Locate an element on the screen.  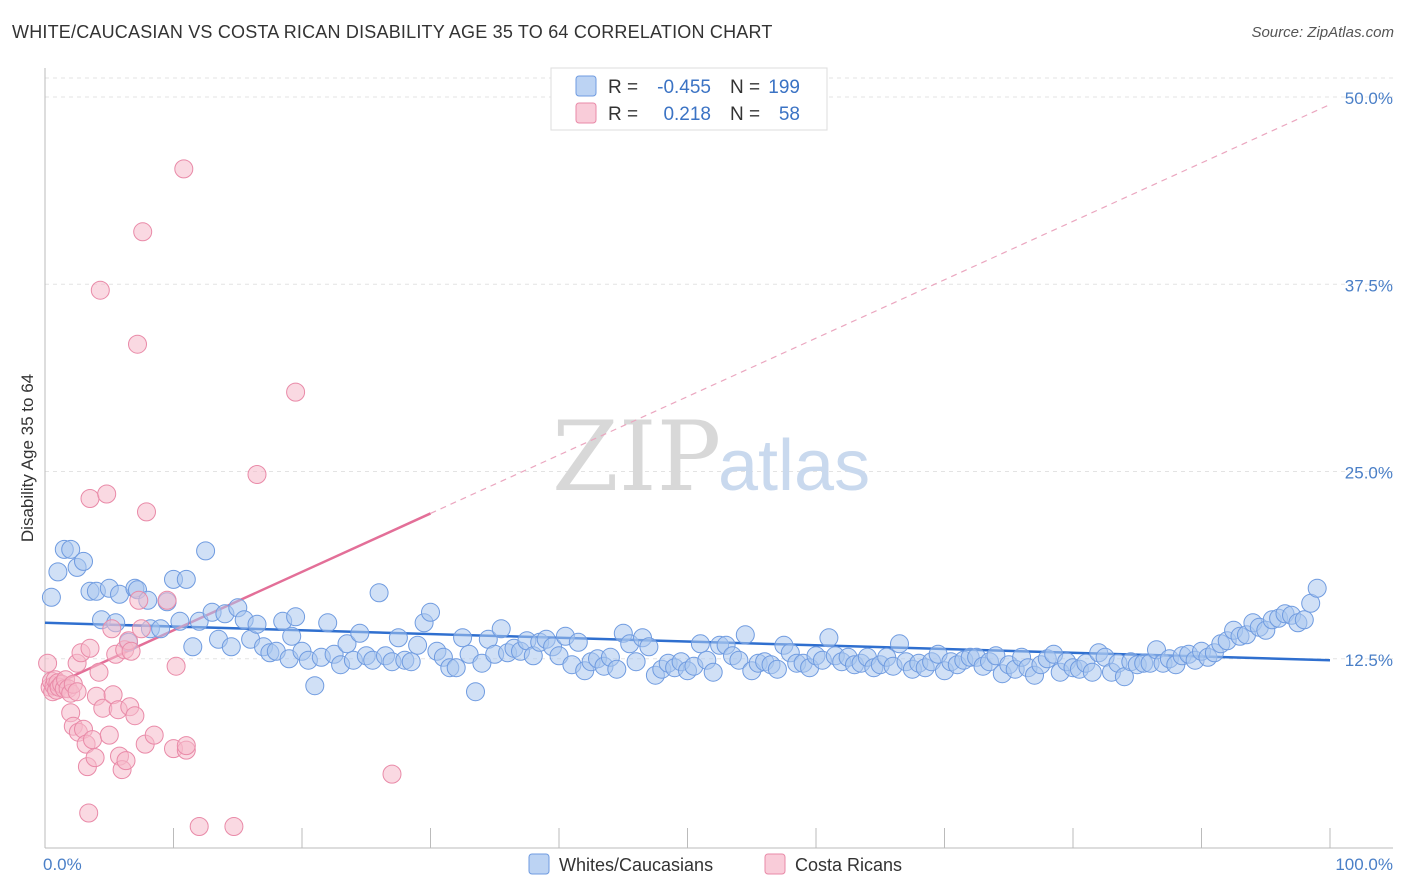
legend-swatch-costa-ricans is located at coordinates (775, 864).